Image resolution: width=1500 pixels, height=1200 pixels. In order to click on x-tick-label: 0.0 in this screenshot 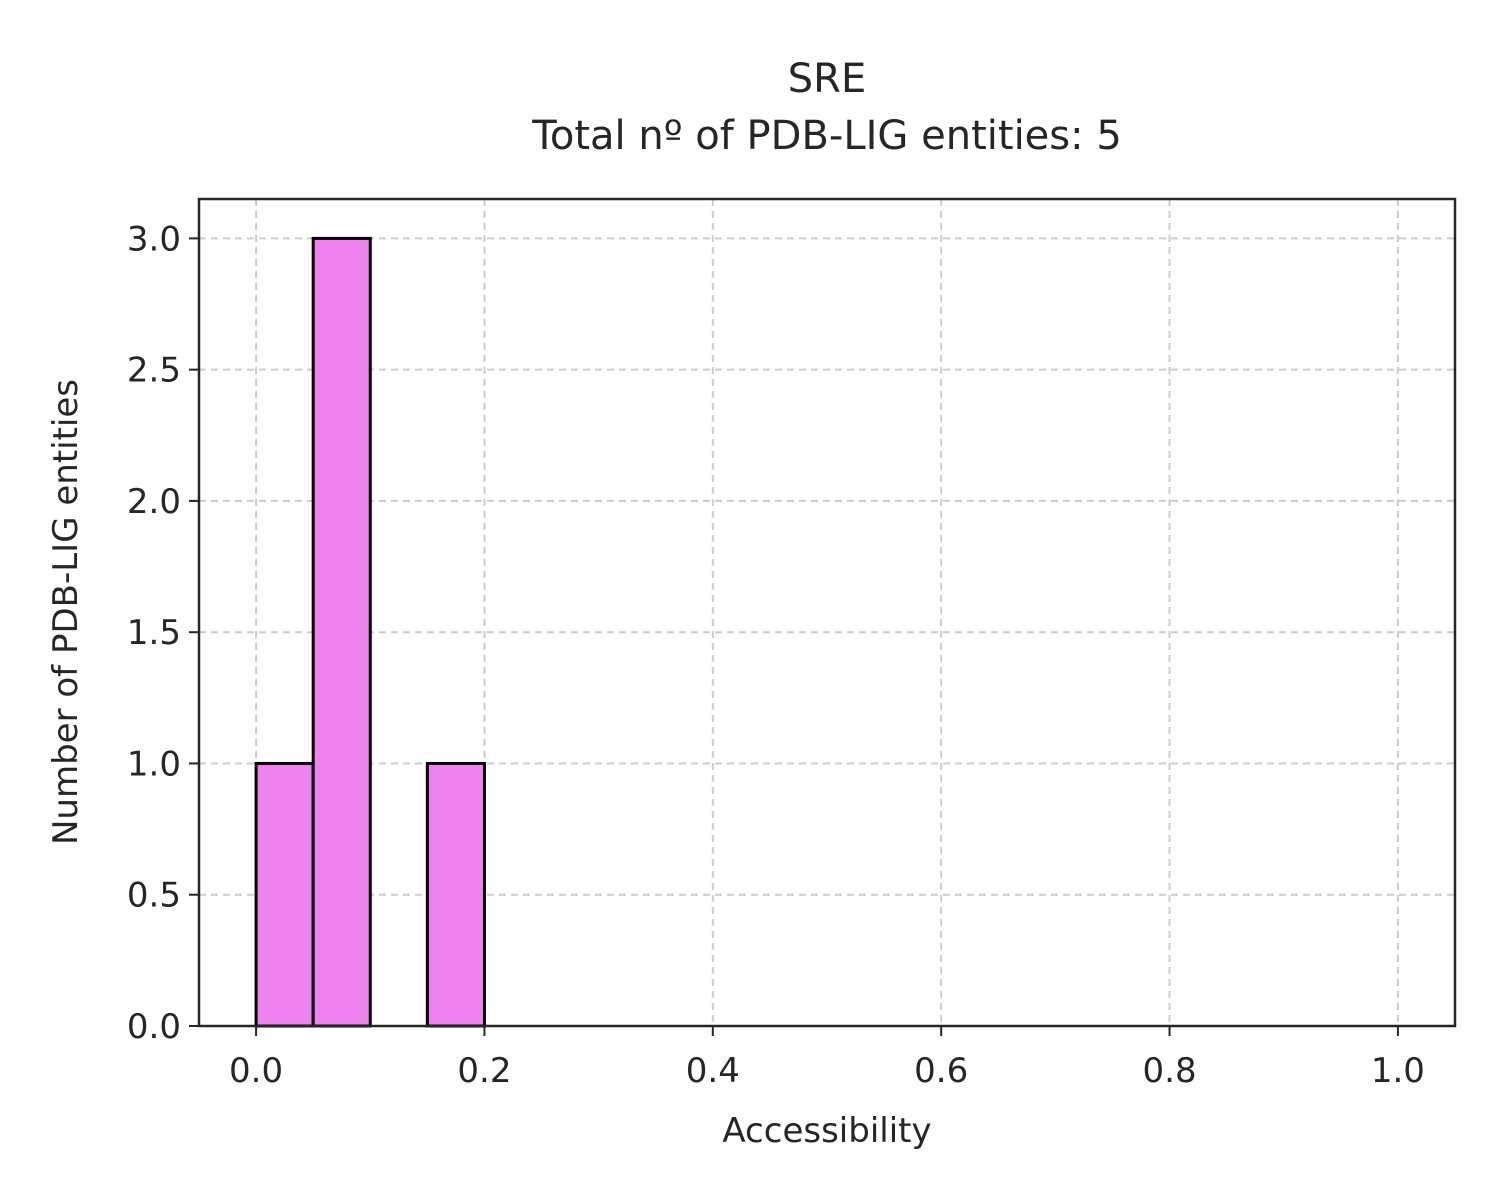, I will do `click(256, 1071)`.